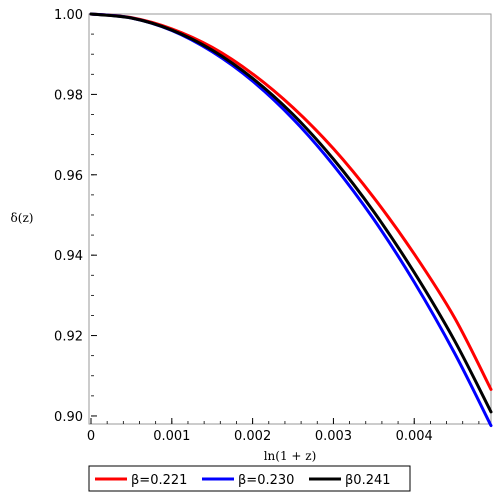 The width and height of the screenshot is (500, 500). Describe the element at coordinates (75, 216) in the screenshot. I see `y-axis: 0.90 0.92 0.94 0.96 0.98 1.00` at that location.